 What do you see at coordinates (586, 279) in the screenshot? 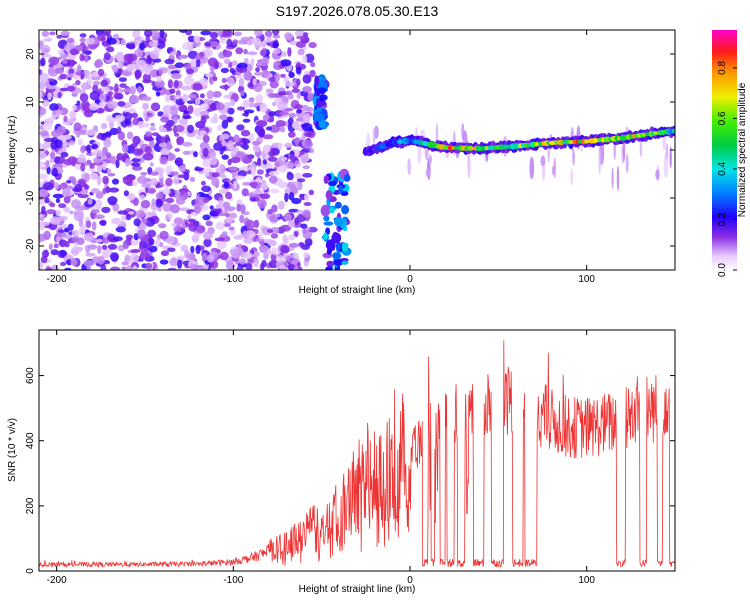
I see `x-tick-label: 100` at bounding box center [586, 279].